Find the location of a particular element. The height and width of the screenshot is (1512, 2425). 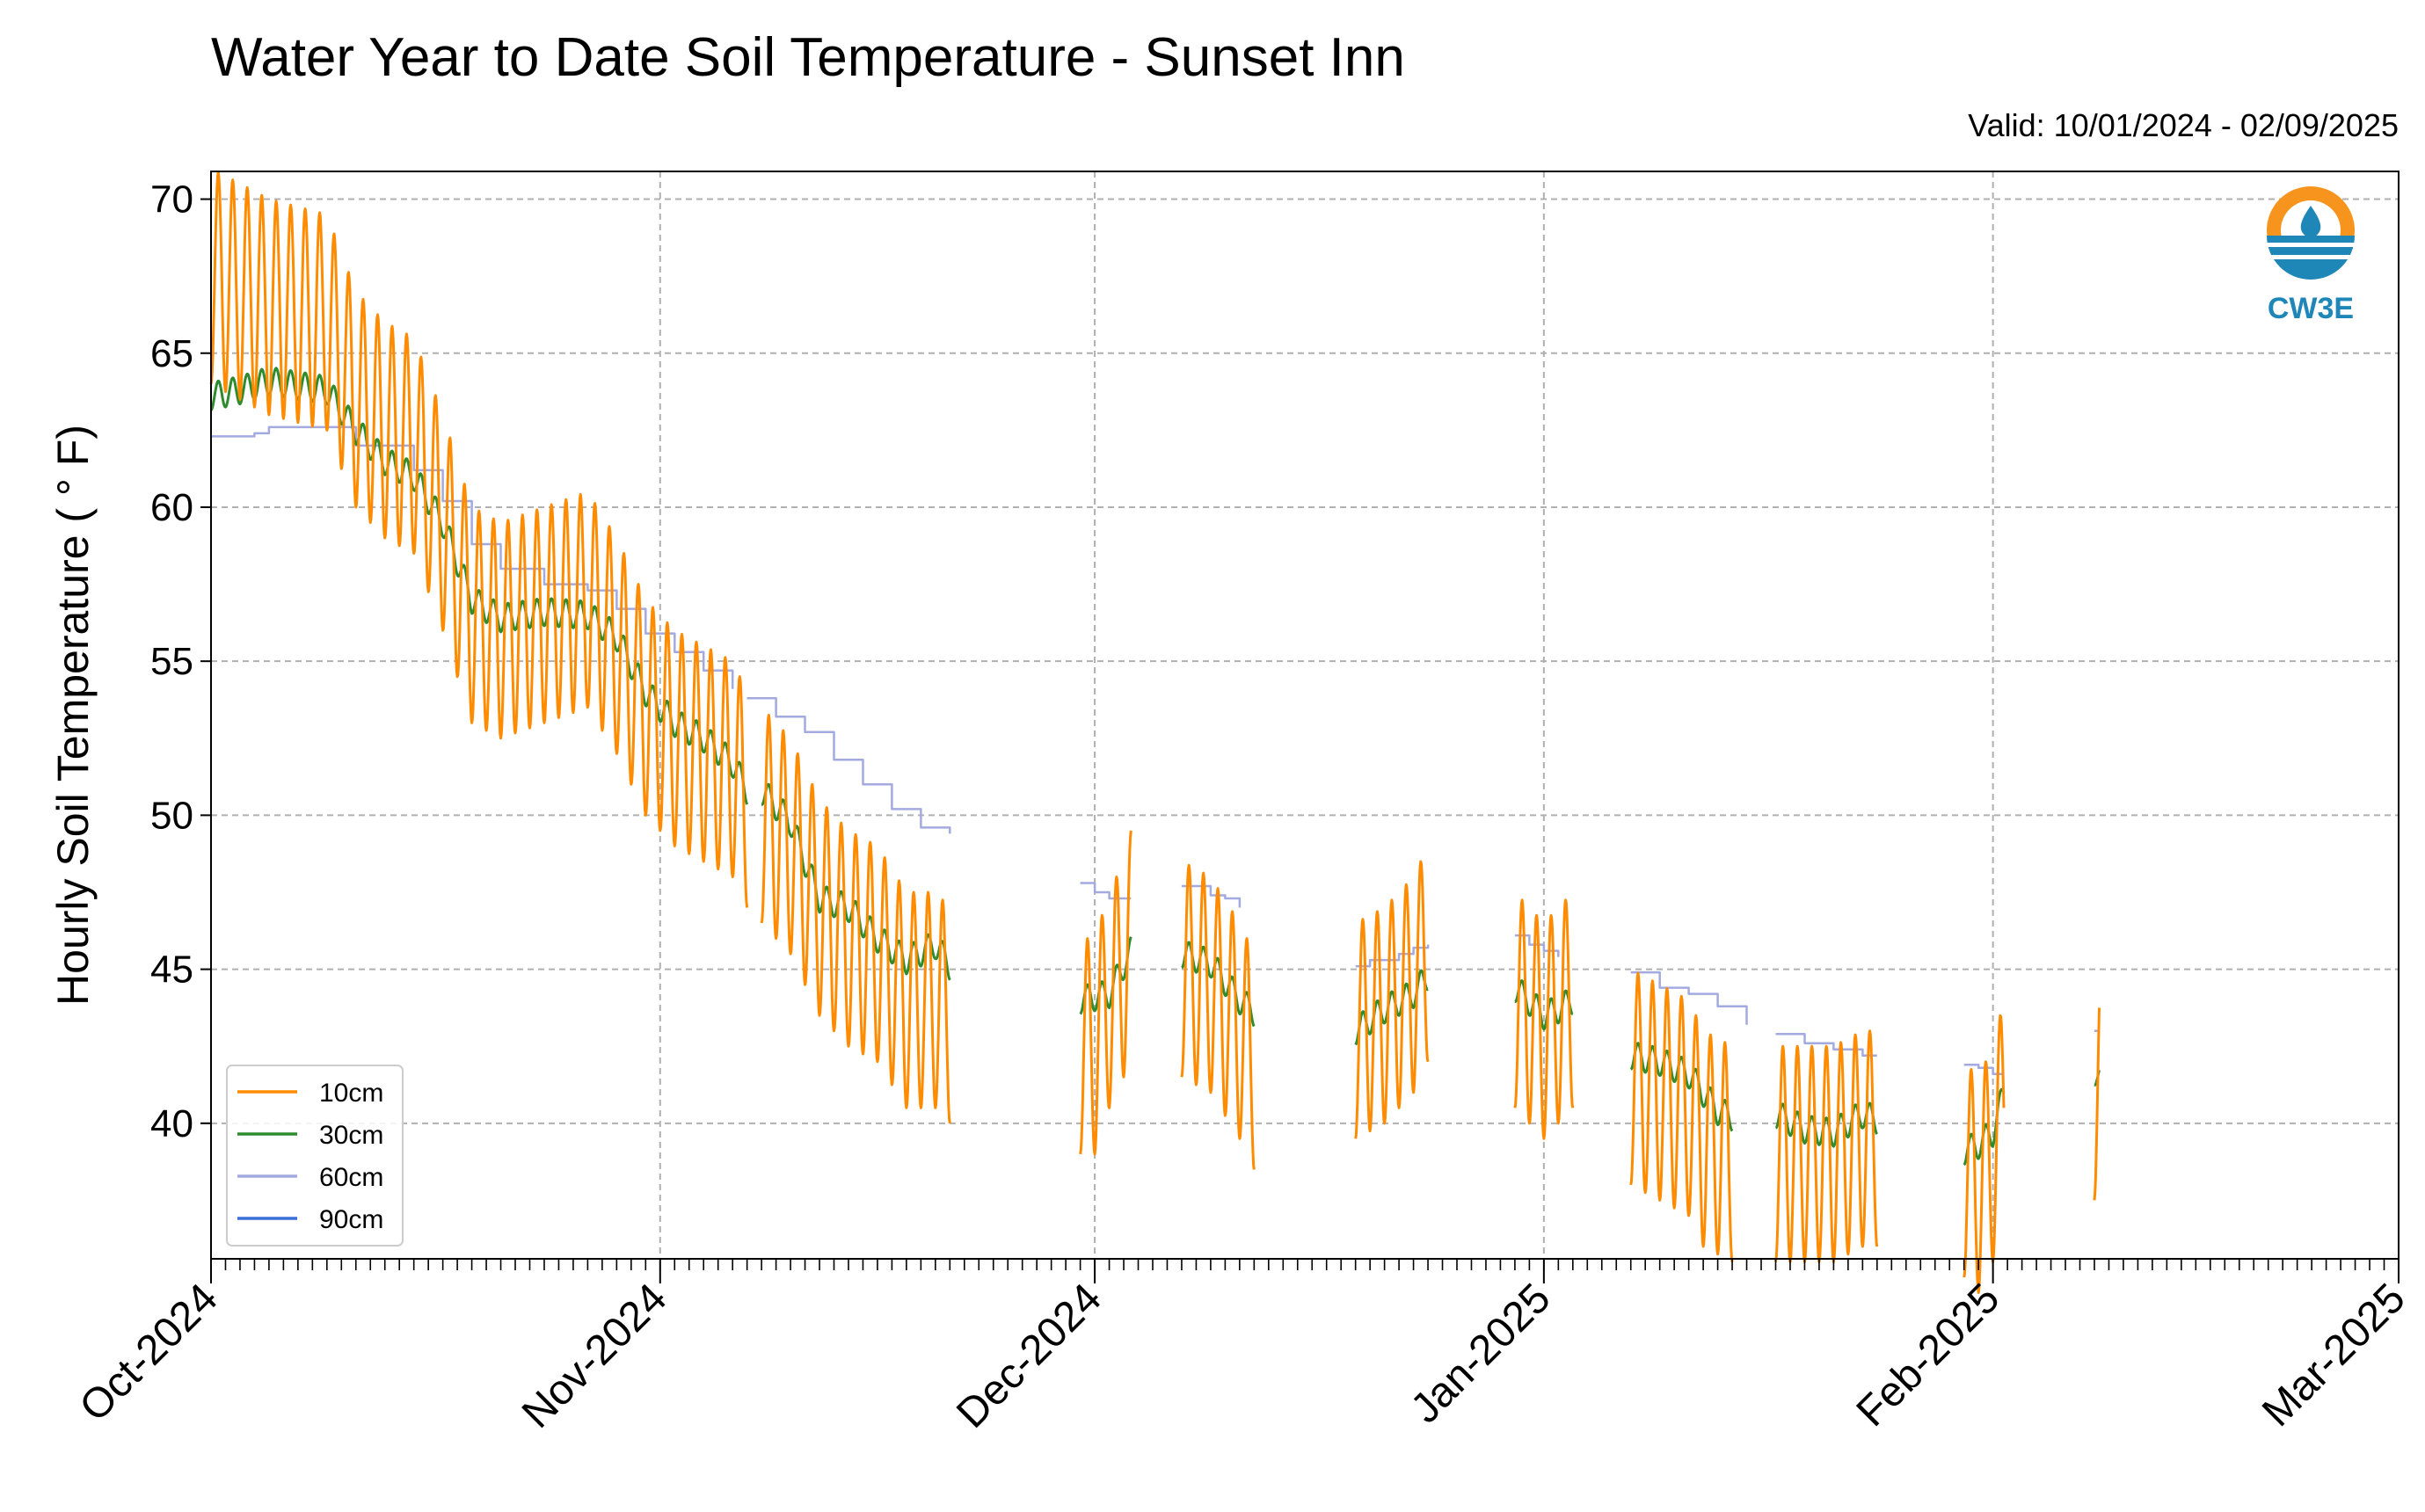

water-drop-icon is located at coordinates (2310, 223).